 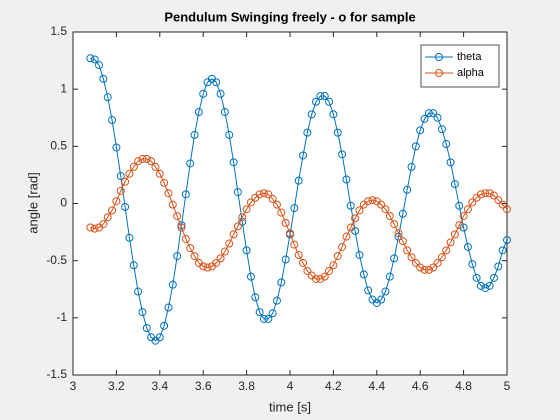 I want to click on y-tick-label: 0.5, so click(x=58, y=146).